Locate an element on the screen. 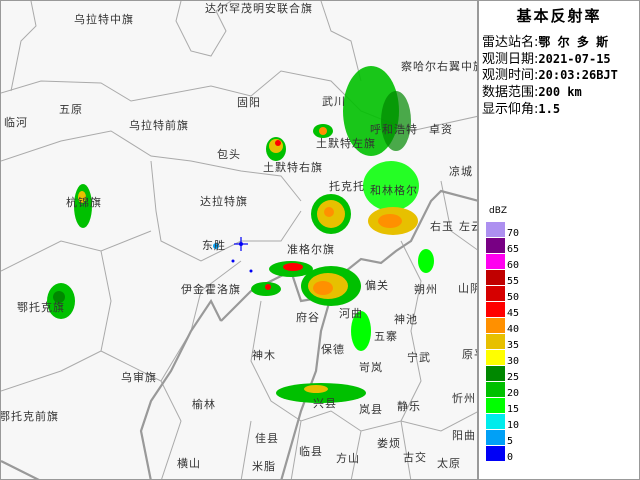 Image resolution: width=640 pixels, height=480 pixels. legend-label: 70 is located at coordinates (513, 233).